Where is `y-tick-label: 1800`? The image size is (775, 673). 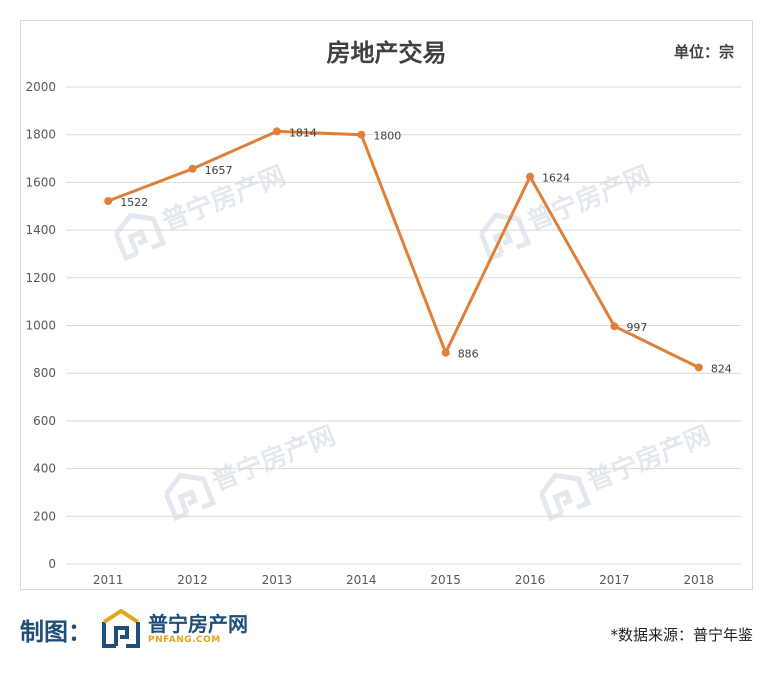
y-tick-label: 1800 is located at coordinates (40, 135).